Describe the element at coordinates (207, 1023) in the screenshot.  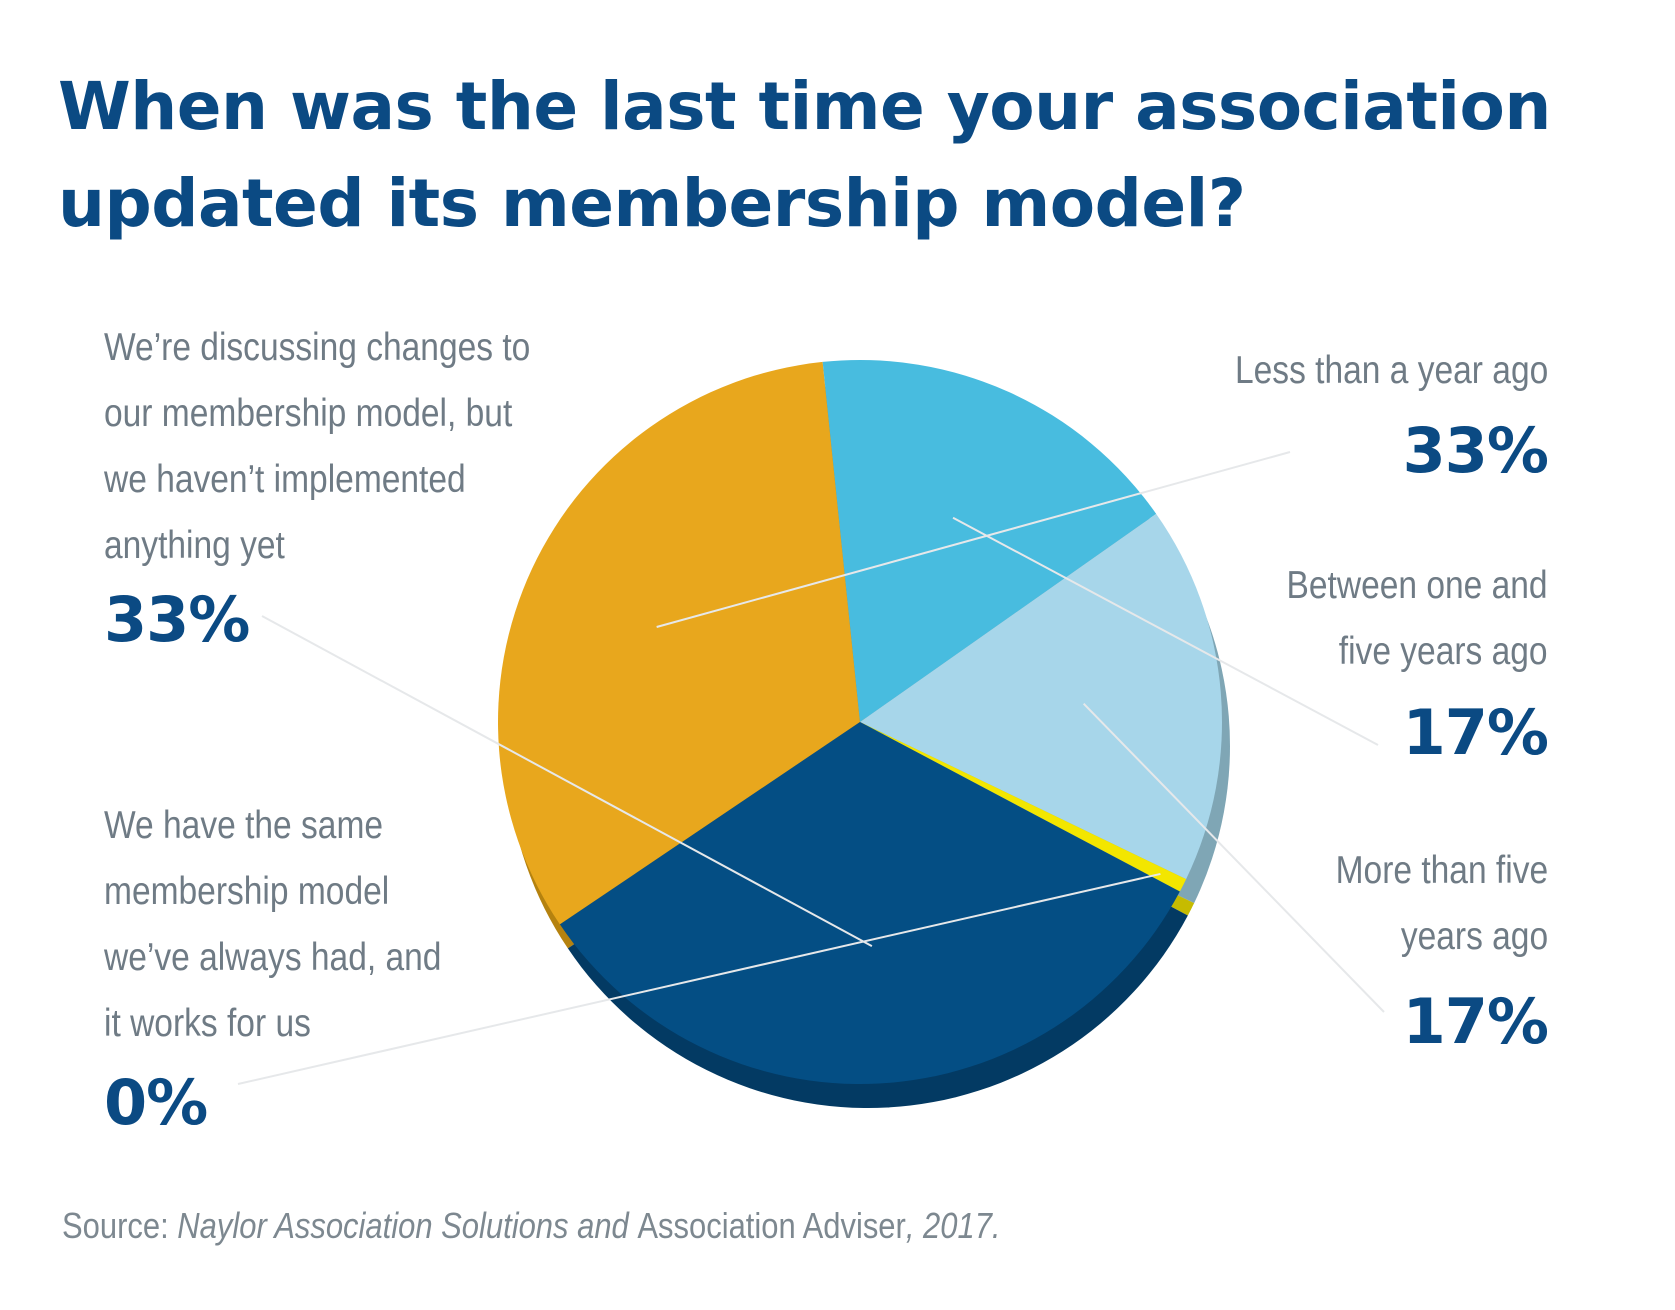
I see `label-same-model-line-4: it works for us` at that location.